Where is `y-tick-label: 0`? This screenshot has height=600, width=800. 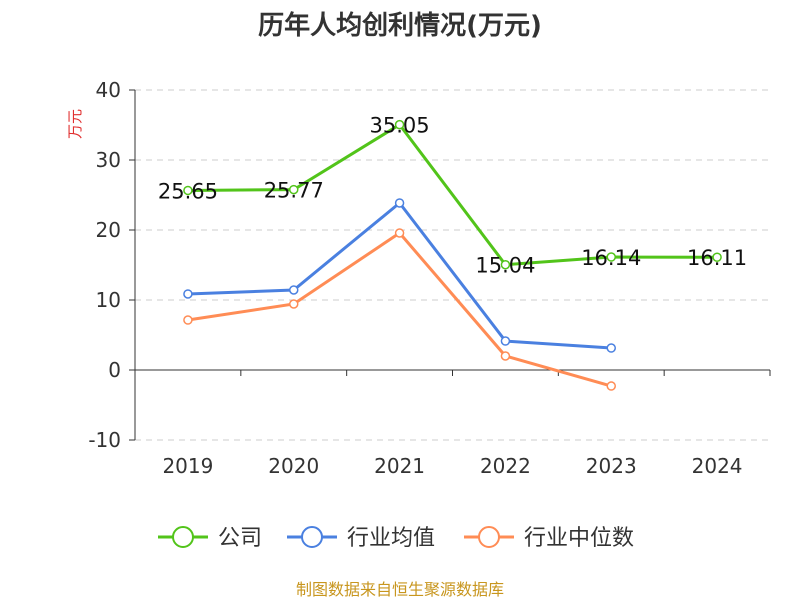
y-tick-label: 0 is located at coordinates (114, 370).